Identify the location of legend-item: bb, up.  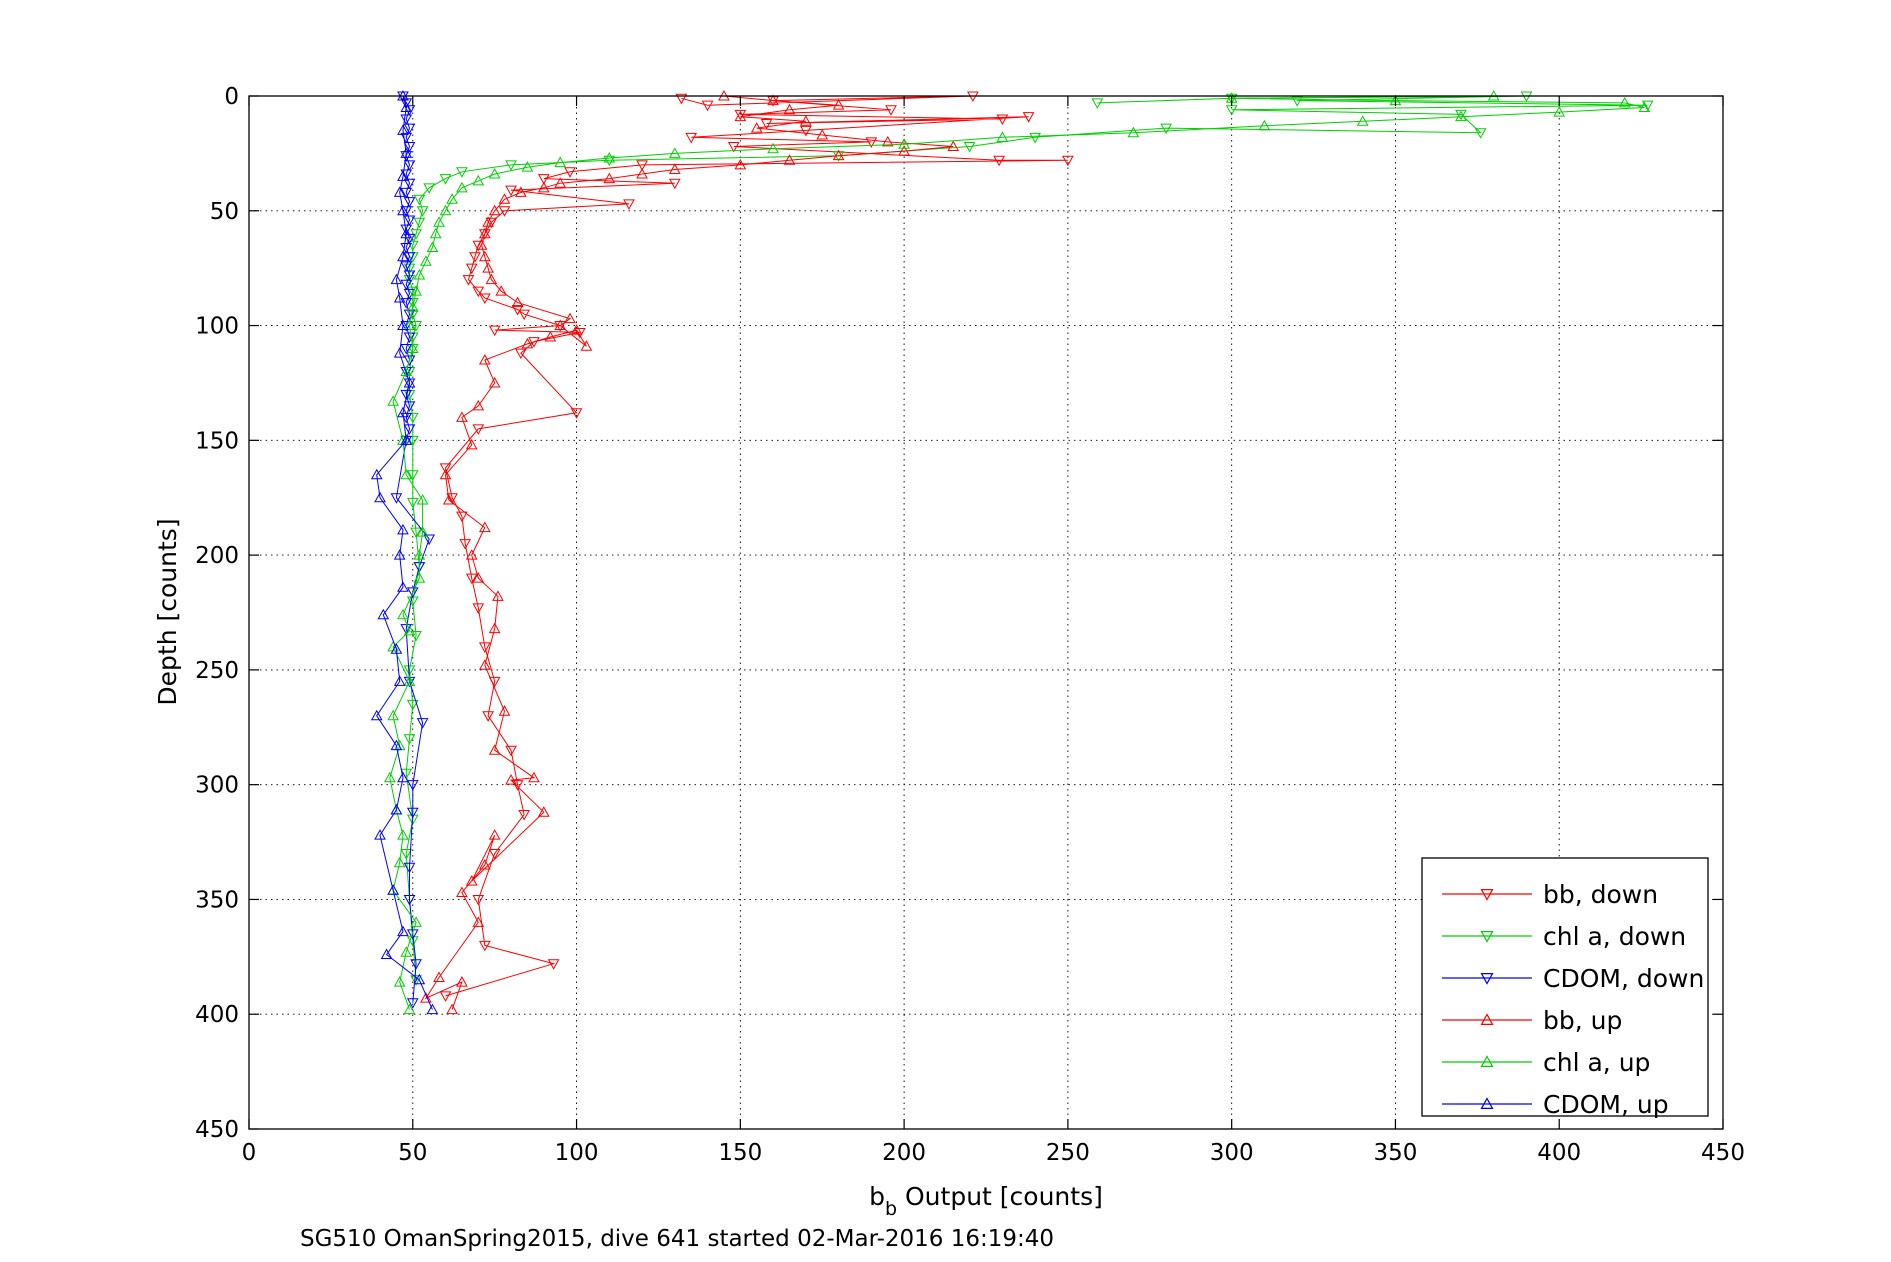
(1532, 1020).